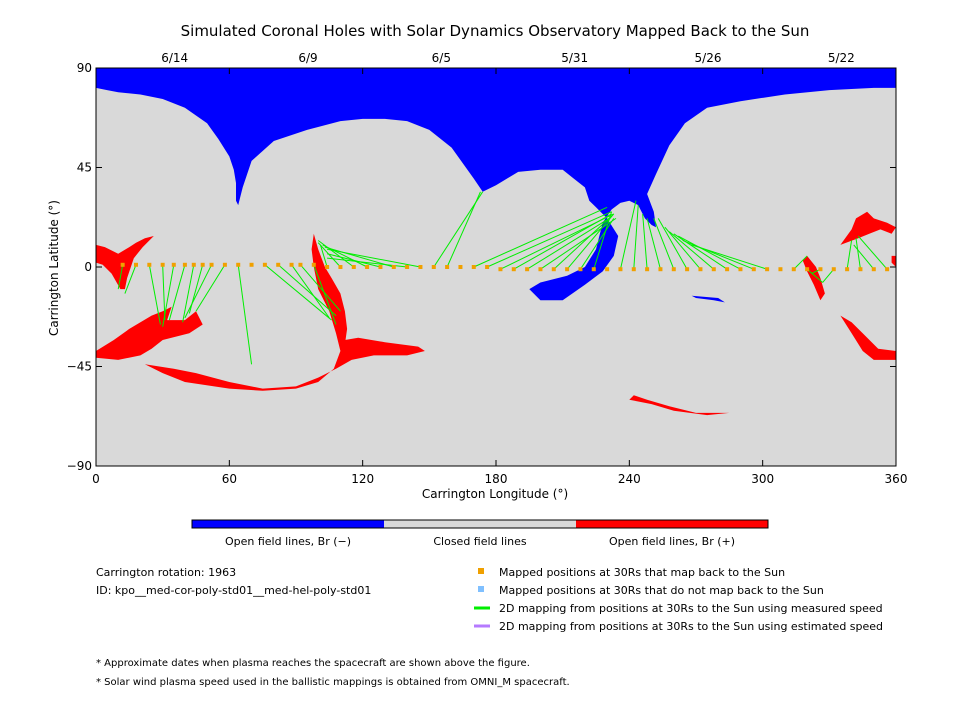  What do you see at coordinates (79, 466) in the screenshot?
I see `y-tick-label: −90` at bounding box center [79, 466].